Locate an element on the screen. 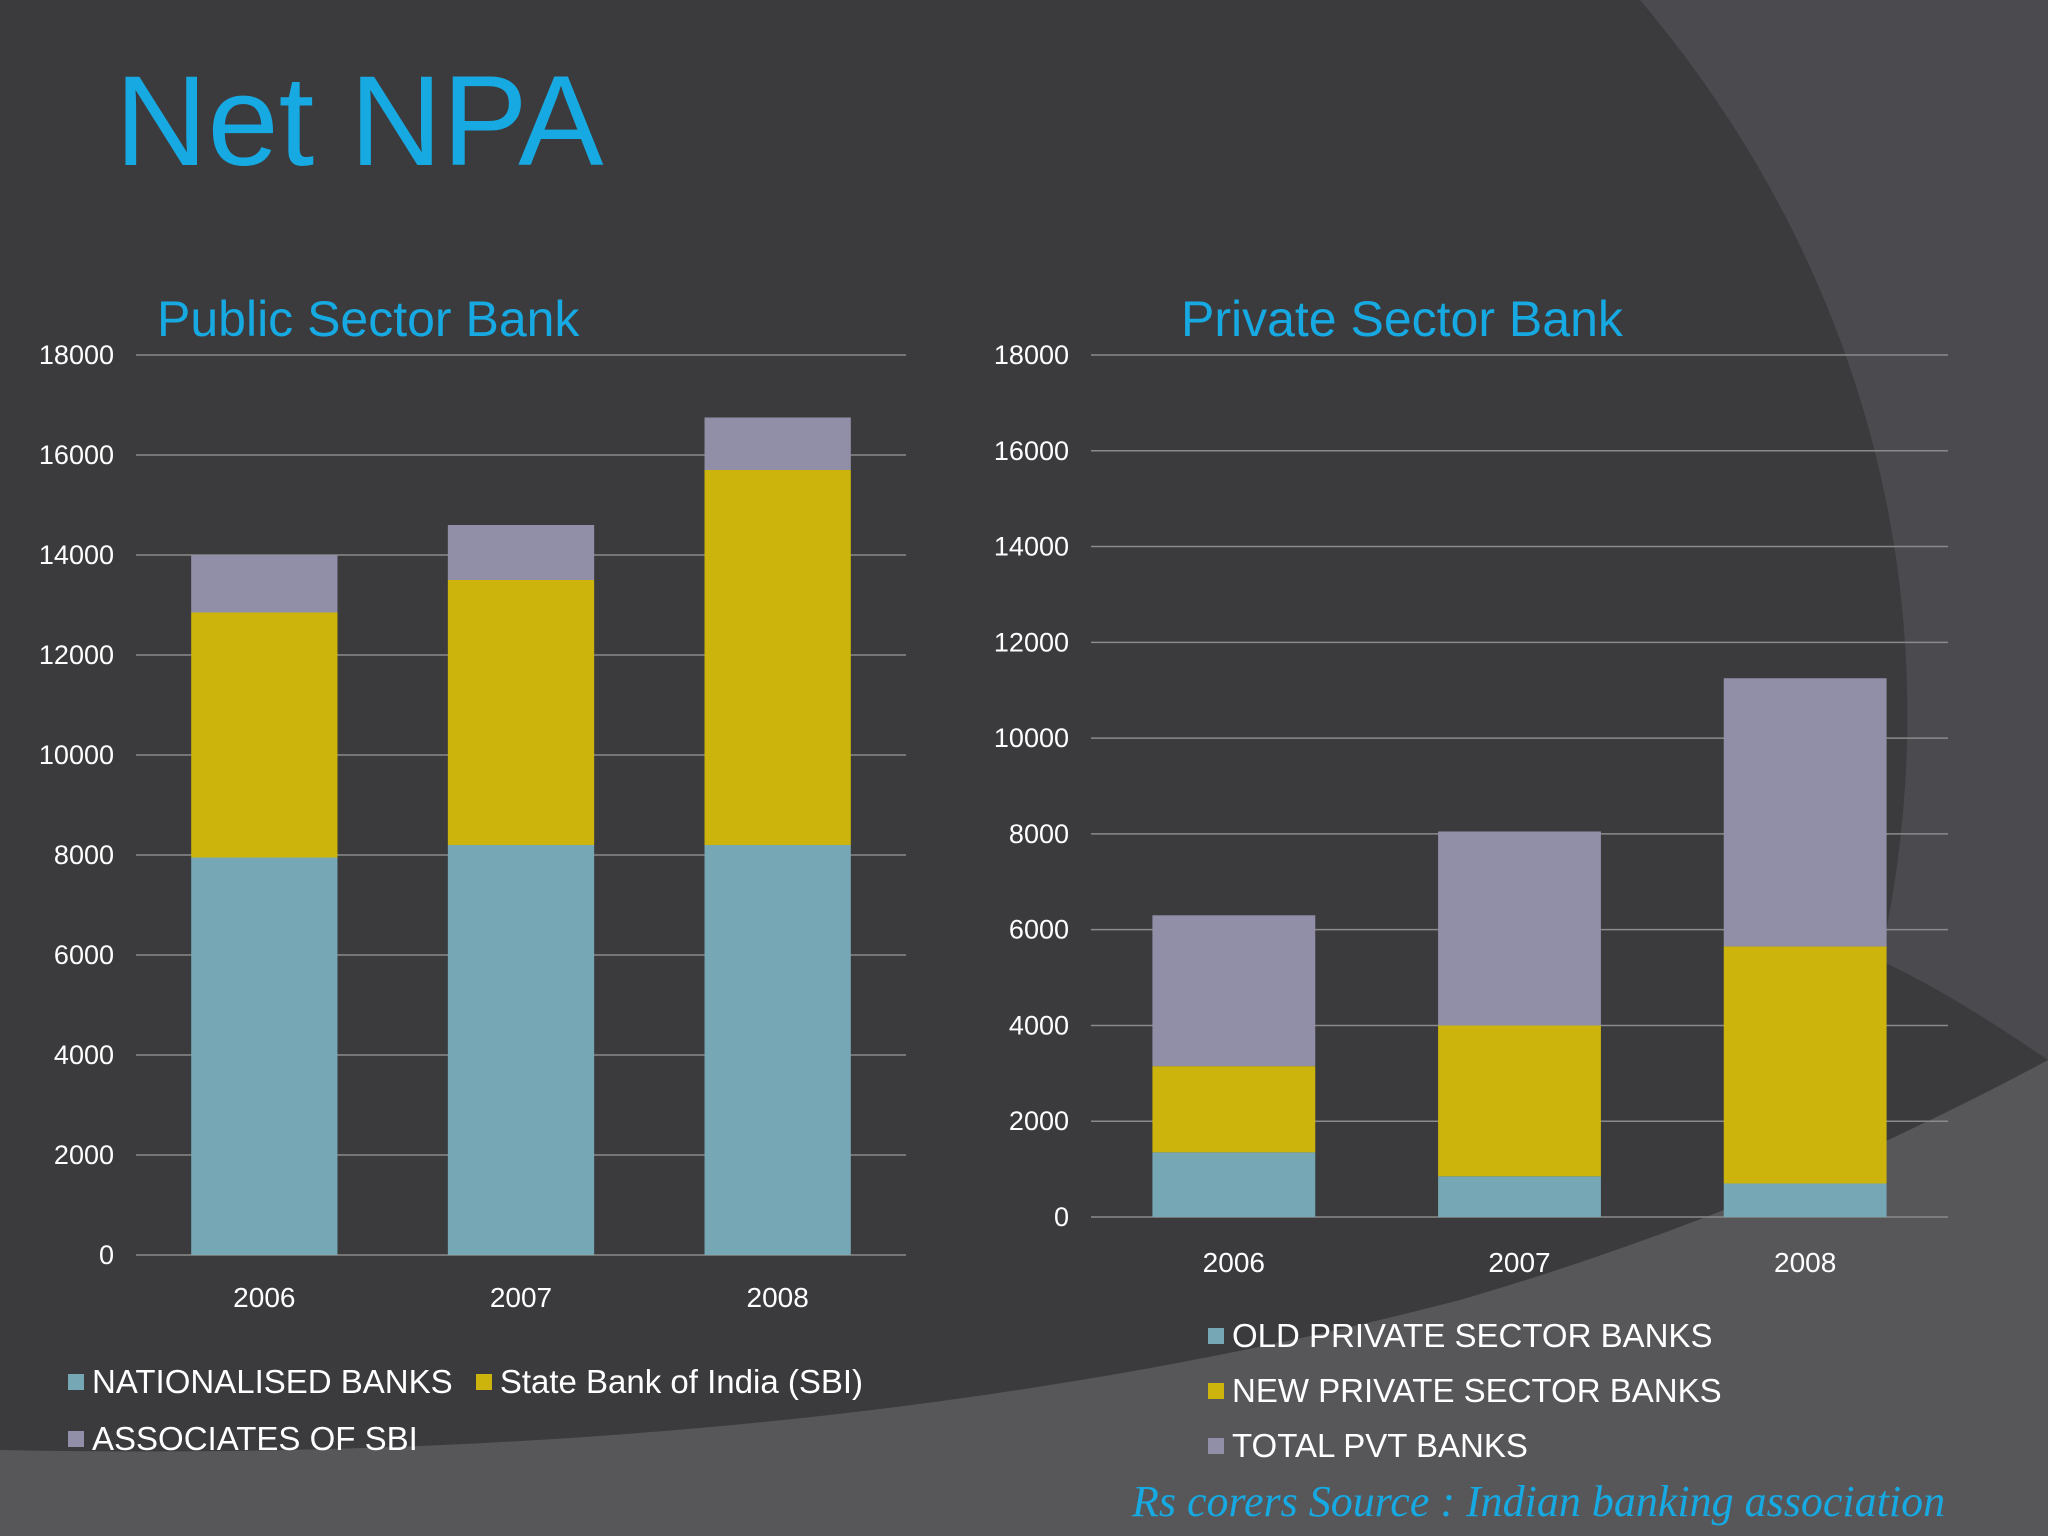  legend-item-nationalised-banks: NATIONALISED BANKS is located at coordinates (260, 1382).